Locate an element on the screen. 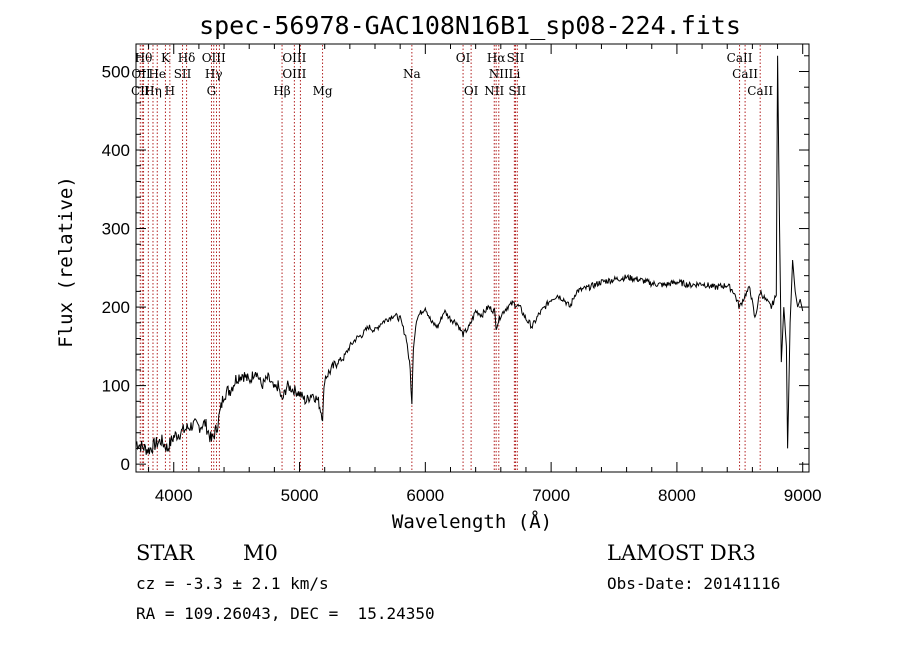  line-label-r2-3: G is located at coordinates (212, 91).